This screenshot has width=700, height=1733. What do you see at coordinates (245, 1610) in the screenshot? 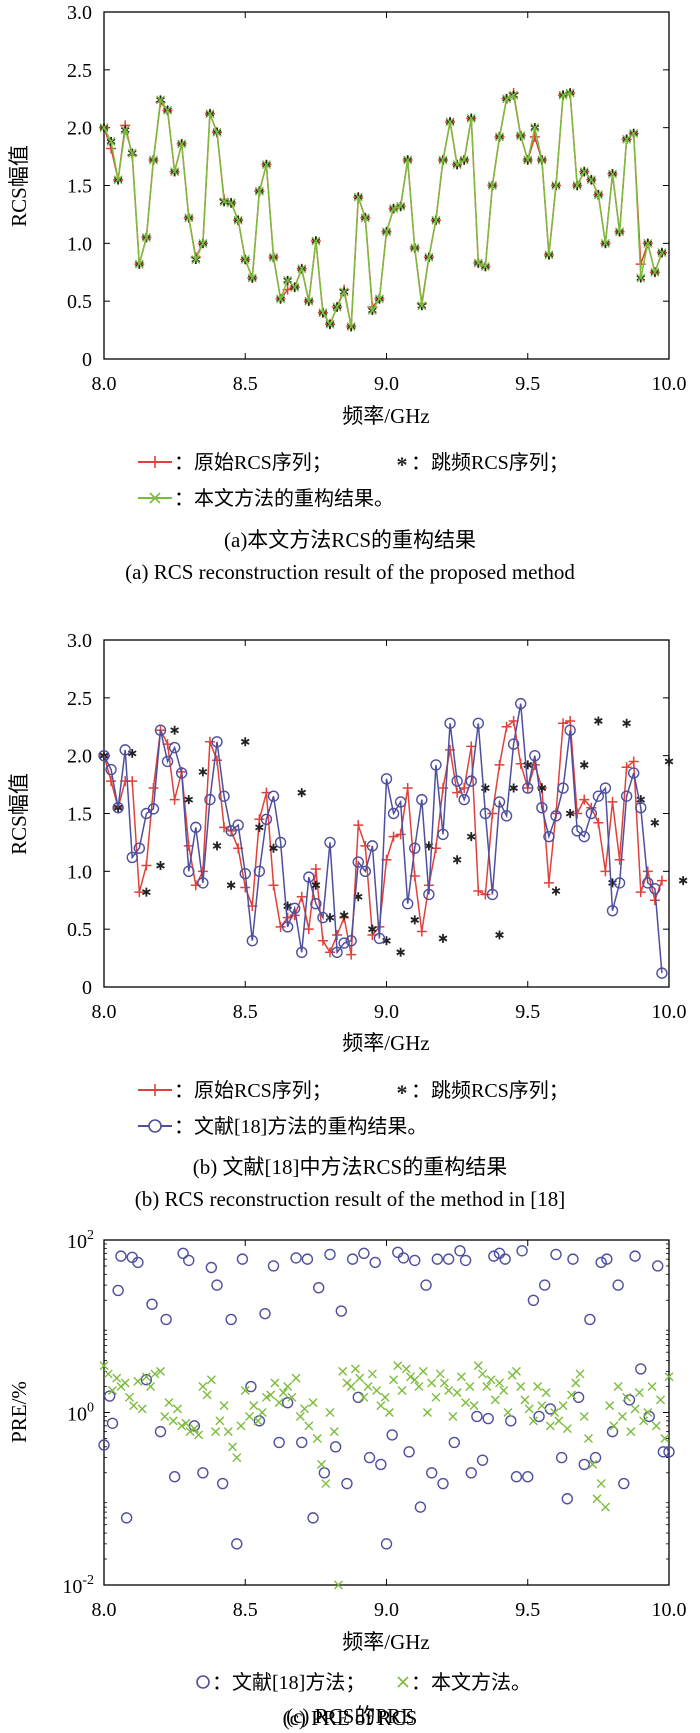
I see `x-tick-label: 8.5` at bounding box center [245, 1610].